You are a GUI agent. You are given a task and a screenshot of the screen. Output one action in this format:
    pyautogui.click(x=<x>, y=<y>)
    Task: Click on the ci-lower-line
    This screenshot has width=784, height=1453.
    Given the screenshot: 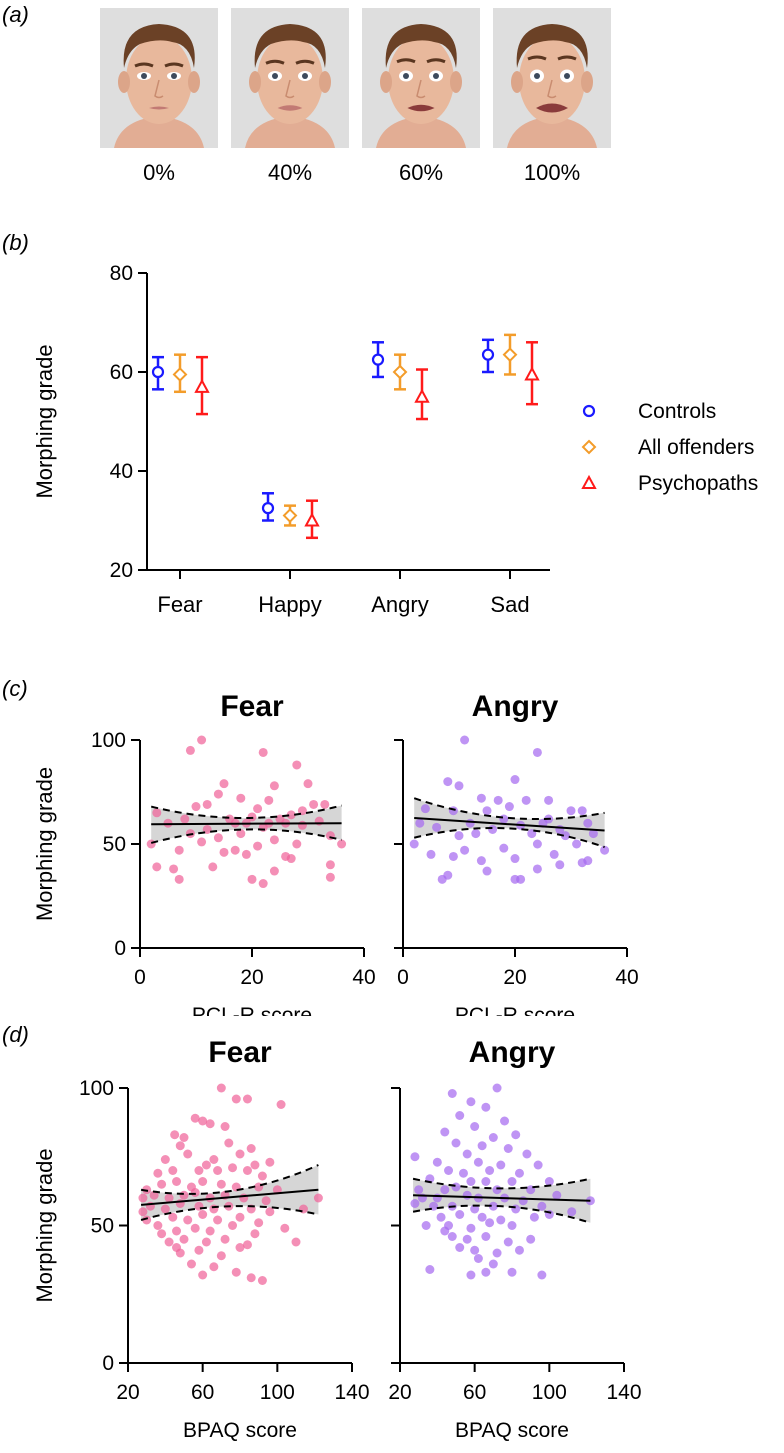 What is the action you would take?
    pyautogui.click(x=509, y=838)
    